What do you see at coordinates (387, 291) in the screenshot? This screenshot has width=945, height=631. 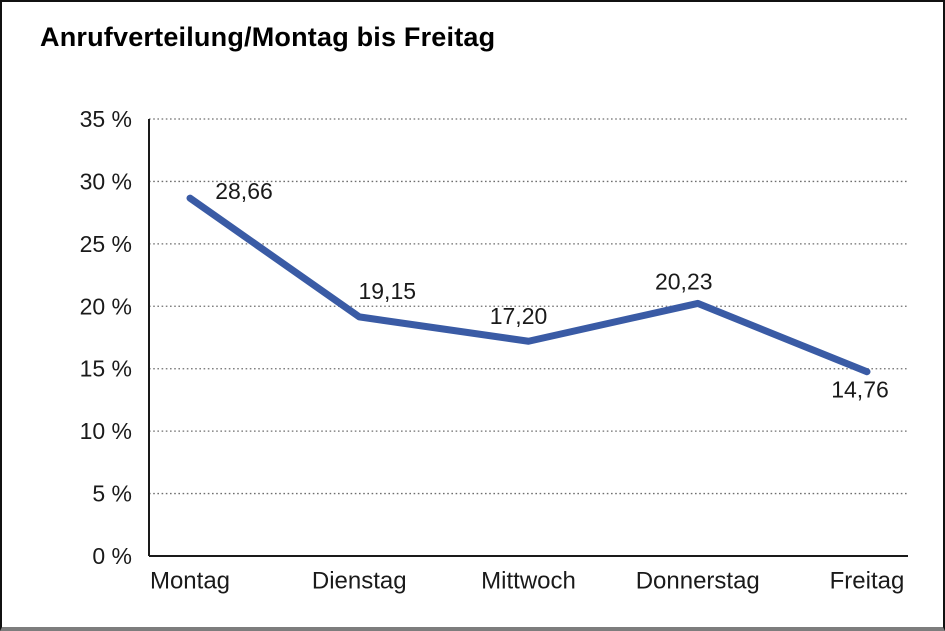 I see `data-label: 19,15` at bounding box center [387, 291].